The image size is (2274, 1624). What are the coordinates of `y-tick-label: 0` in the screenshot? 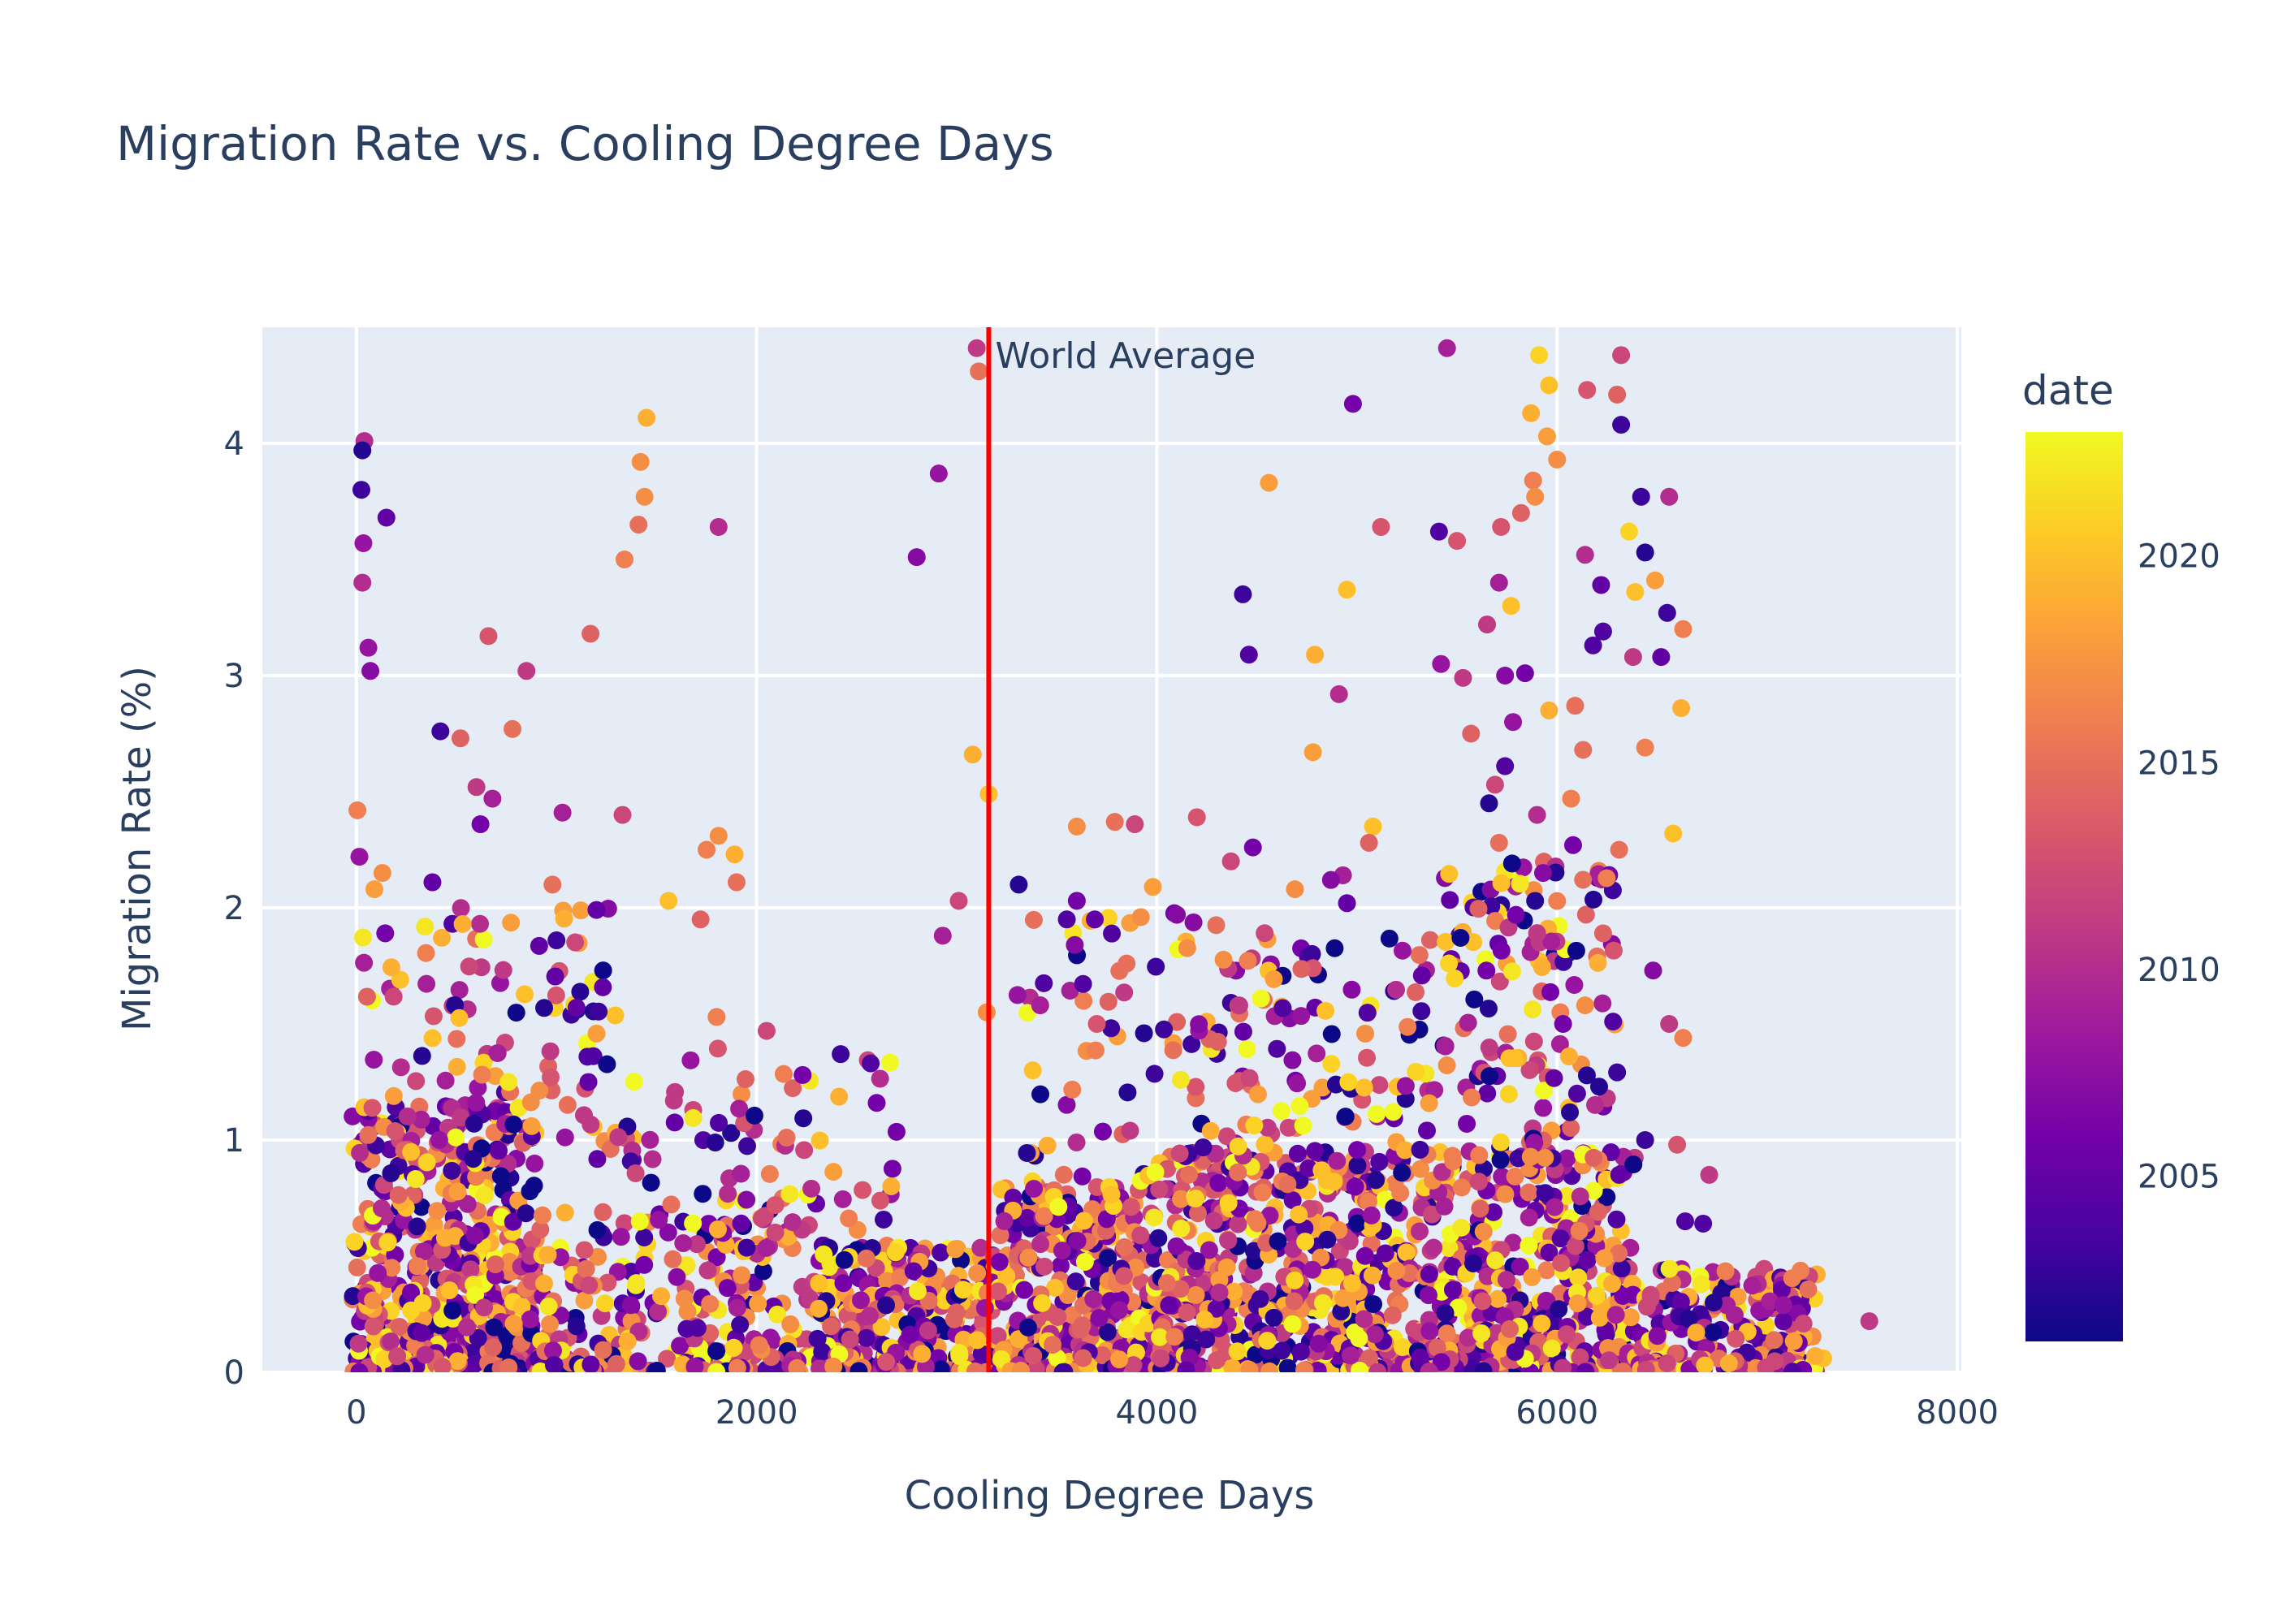 It's located at (234, 1373).